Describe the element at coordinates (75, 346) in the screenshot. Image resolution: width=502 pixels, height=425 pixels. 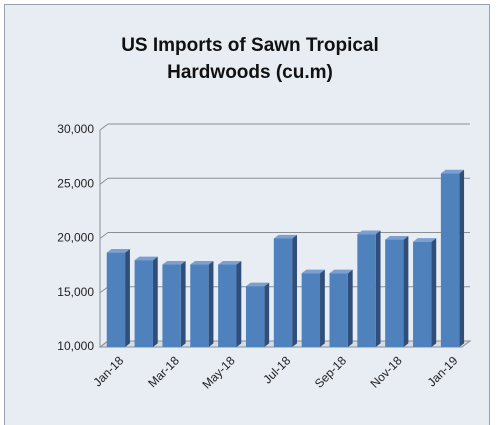
I see `y-tick-label: 10,000` at that location.